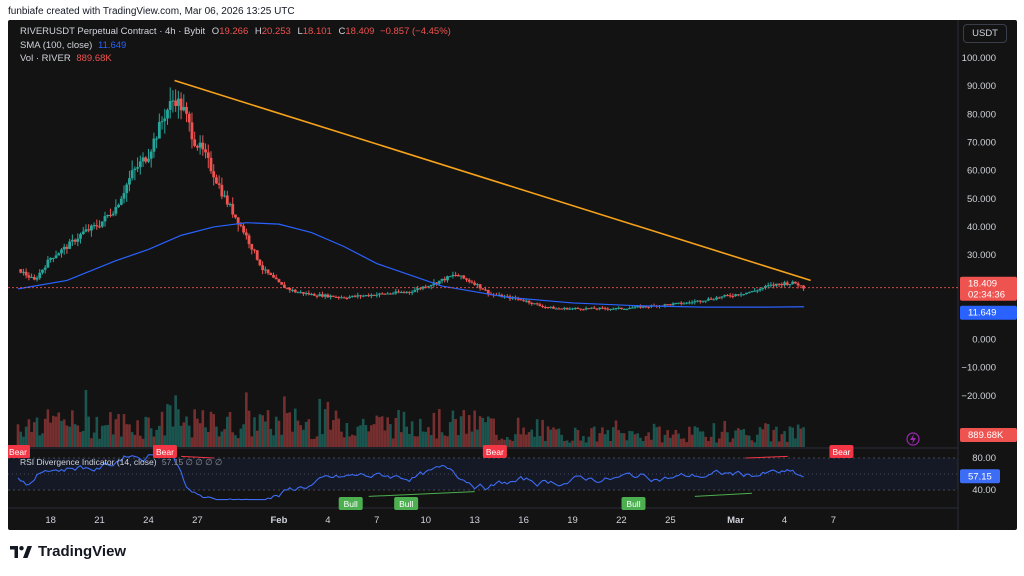  Describe the element at coordinates (670, 520) in the screenshot. I see `time-tick-label: 25` at that location.